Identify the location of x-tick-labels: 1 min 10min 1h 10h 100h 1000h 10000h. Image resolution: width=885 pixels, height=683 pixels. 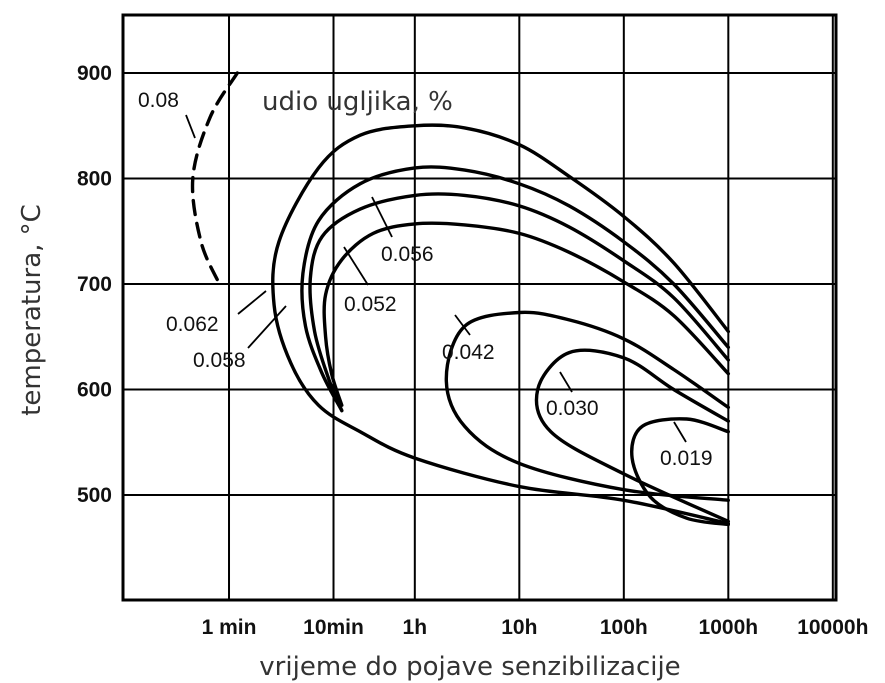
(535, 627).